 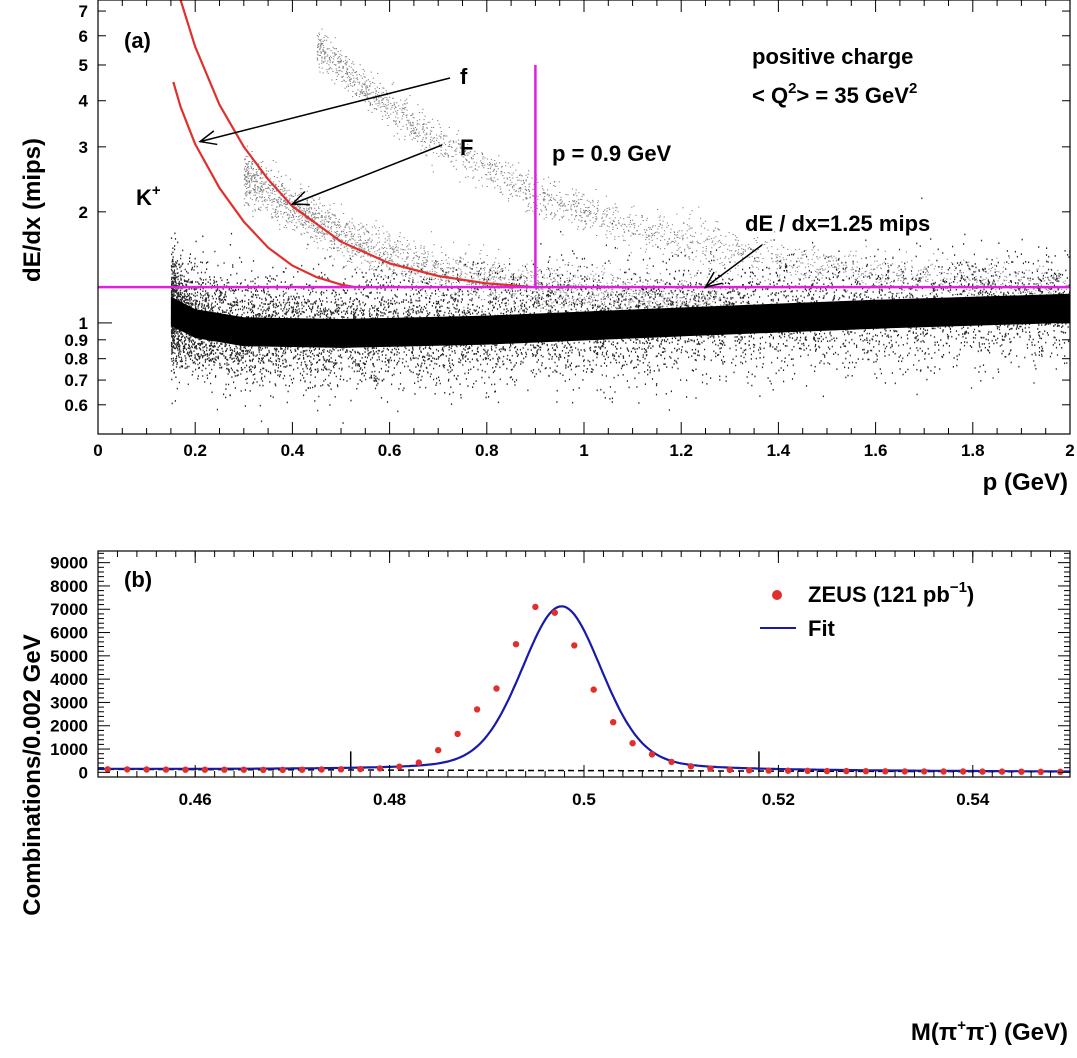 I want to click on kaon-annotation: K+, so click(x=148, y=196).